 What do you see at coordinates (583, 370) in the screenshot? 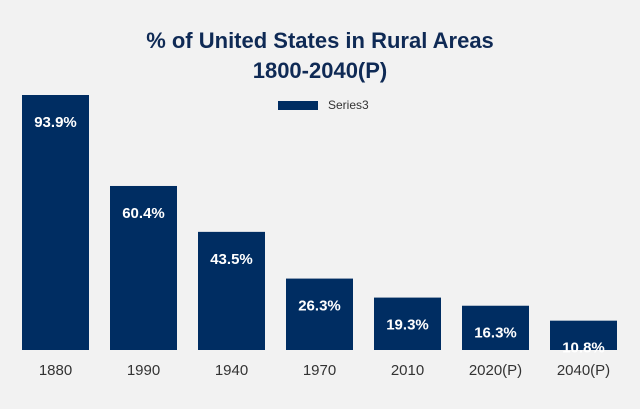
I see `x-tick-label-2040(P): 2040(P)` at bounding box center [583, 370].